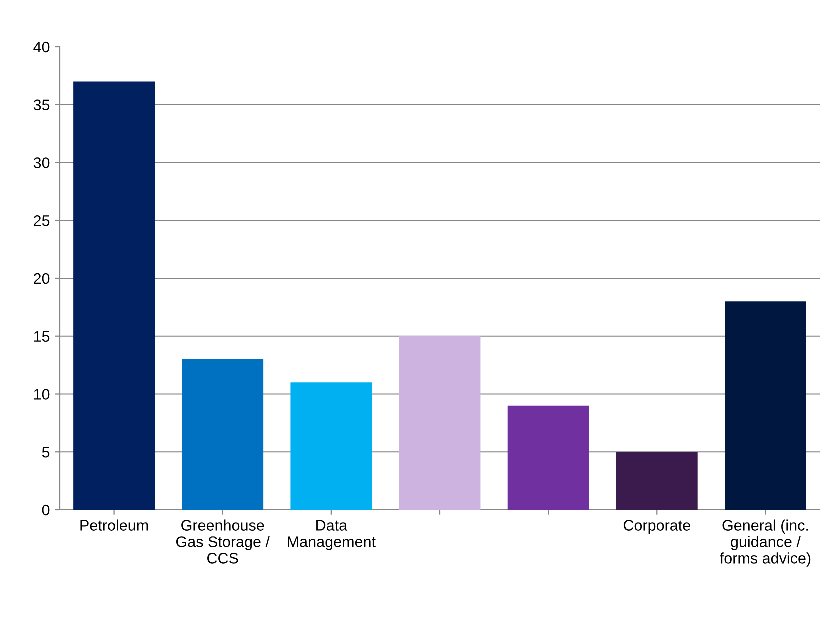 The width and height of the screenshot is (840, 623). What do you see at coordinates (46, 510) in the screenshot?
I see `y-tick-label: 0` at bounding box center [46, 510].